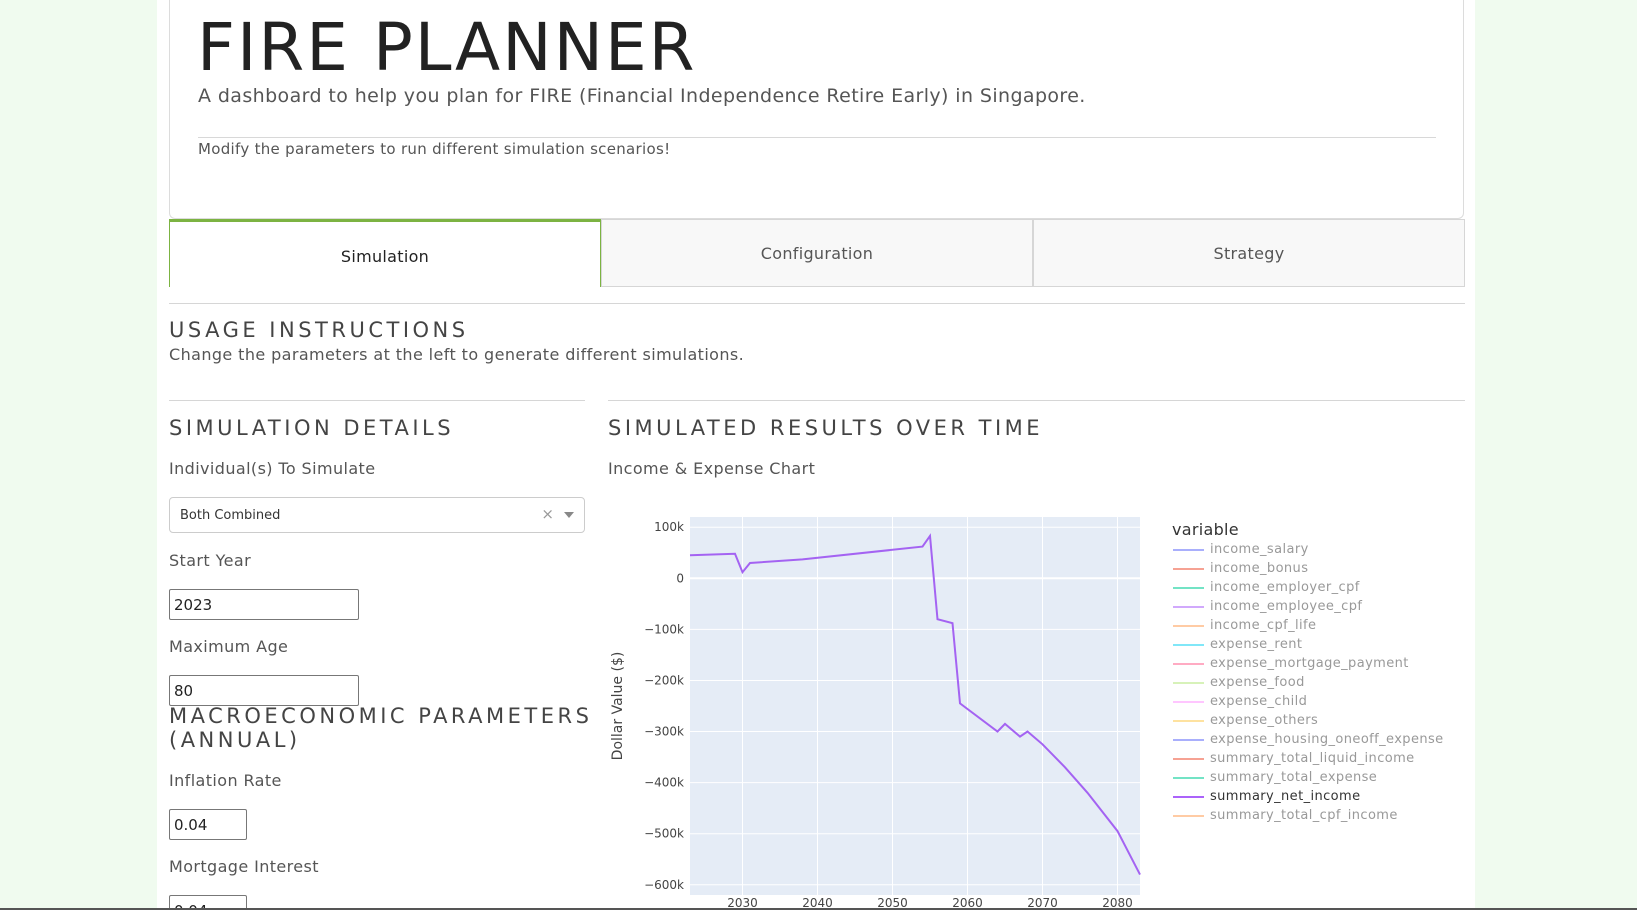 This screenshot has height=910, width=1637. Describe the element at coordinates (1259, 568) in the screenshot. I see `legend-label: income_bonus` at that location.